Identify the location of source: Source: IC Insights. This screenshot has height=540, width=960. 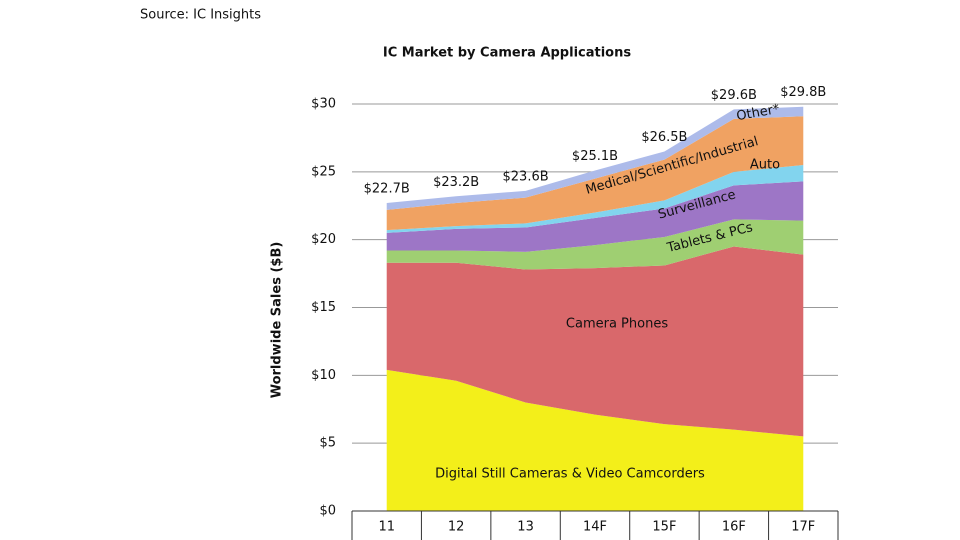
(200, 15).